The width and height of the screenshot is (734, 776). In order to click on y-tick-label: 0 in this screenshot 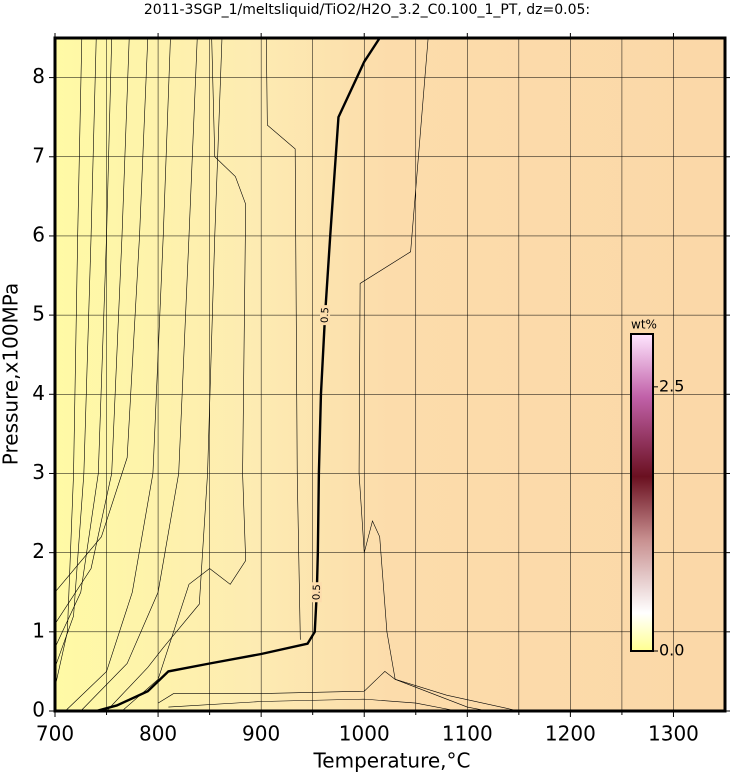, I will do `click(38, 710)`.